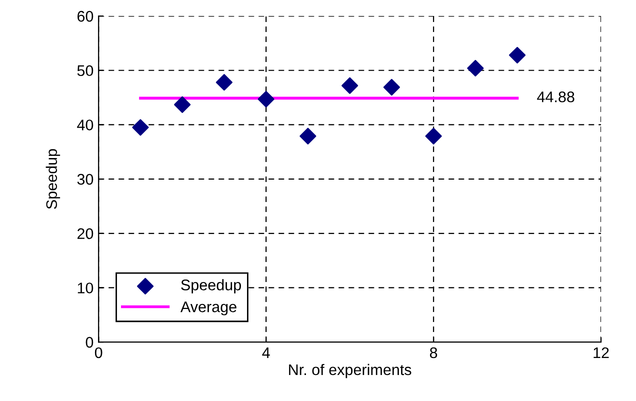 The height and width of the screenshot is (401, 636). What do you see at coordinates (85, 234) in the screenshot?
I see `y-tick-label: 20` at bounding box center [85, 234].